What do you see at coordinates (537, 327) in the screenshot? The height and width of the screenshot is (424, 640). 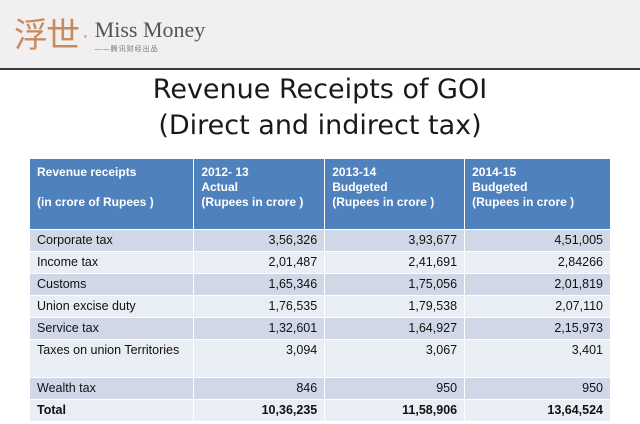 I see `cell-2014-15: 2,15,973` at bounding box center [537, 327].